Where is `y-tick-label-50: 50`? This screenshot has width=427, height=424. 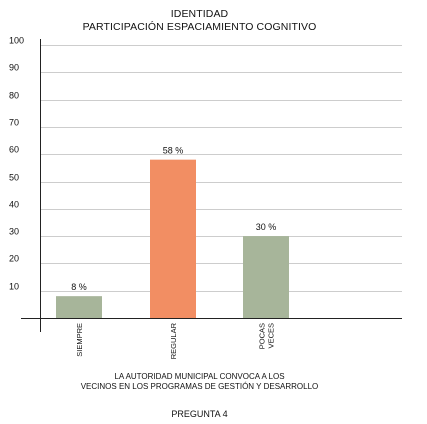 y-tick-label-50: 50 is located at coordinates (14, 178).